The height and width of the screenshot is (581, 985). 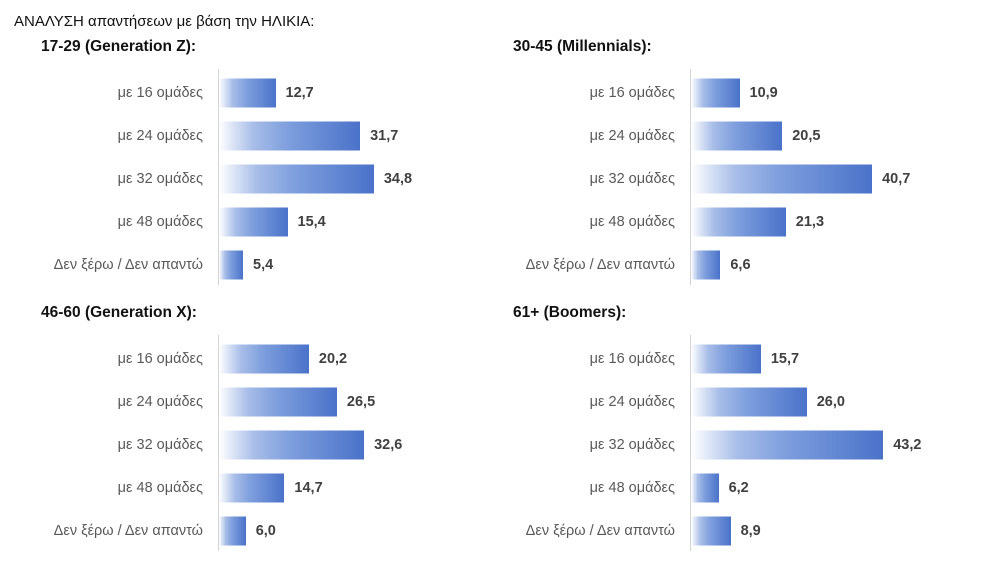 I want to click on data-label: 12,7, so click(x=299, y=93).